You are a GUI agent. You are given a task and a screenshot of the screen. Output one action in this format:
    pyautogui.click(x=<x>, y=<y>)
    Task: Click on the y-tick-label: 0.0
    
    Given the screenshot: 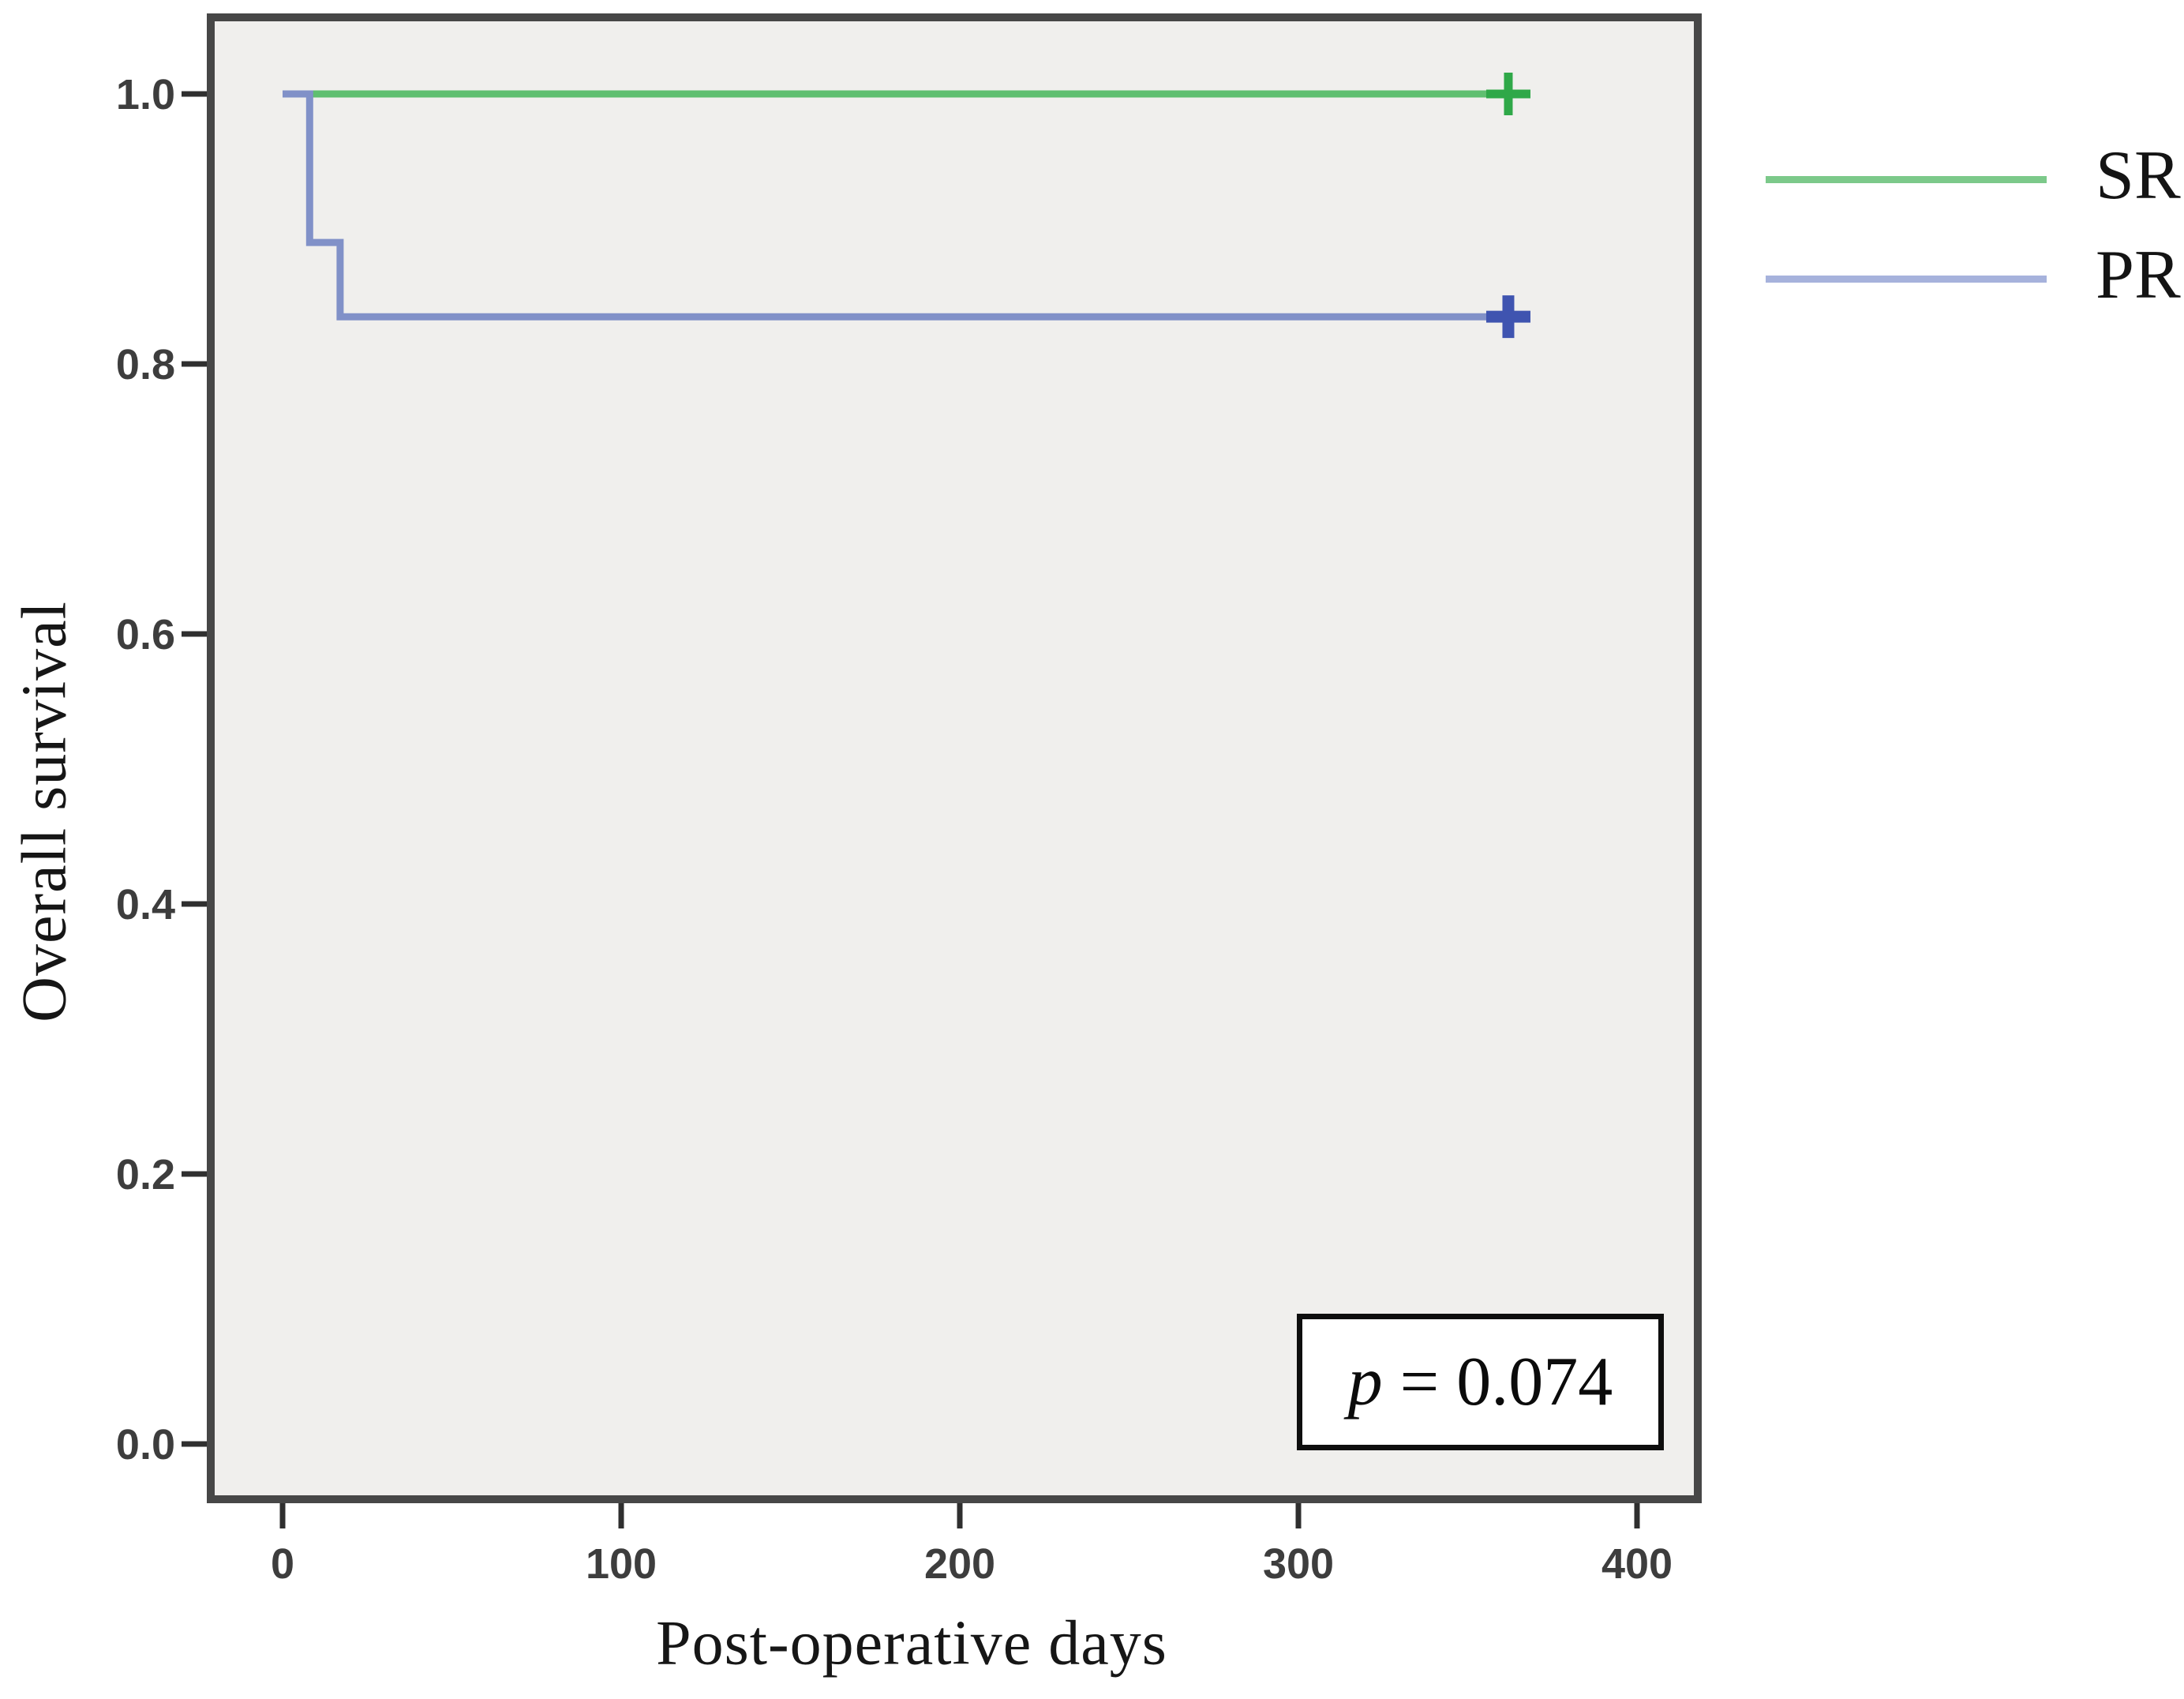 What is the action you would take?
    pyautogui.click(x=145, y=1444)
    